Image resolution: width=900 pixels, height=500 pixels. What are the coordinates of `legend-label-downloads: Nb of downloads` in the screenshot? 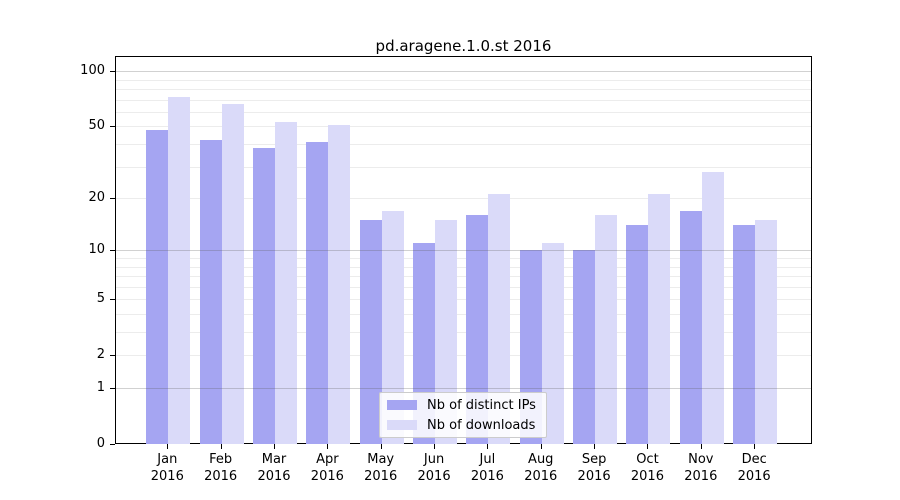 It's located at (481, 425).